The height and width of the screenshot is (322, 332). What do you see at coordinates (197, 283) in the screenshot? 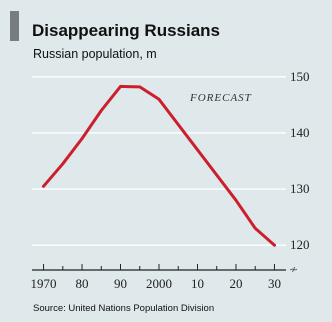
I see `x-tick-label-2010: 10` at bounding box center [197, 283].